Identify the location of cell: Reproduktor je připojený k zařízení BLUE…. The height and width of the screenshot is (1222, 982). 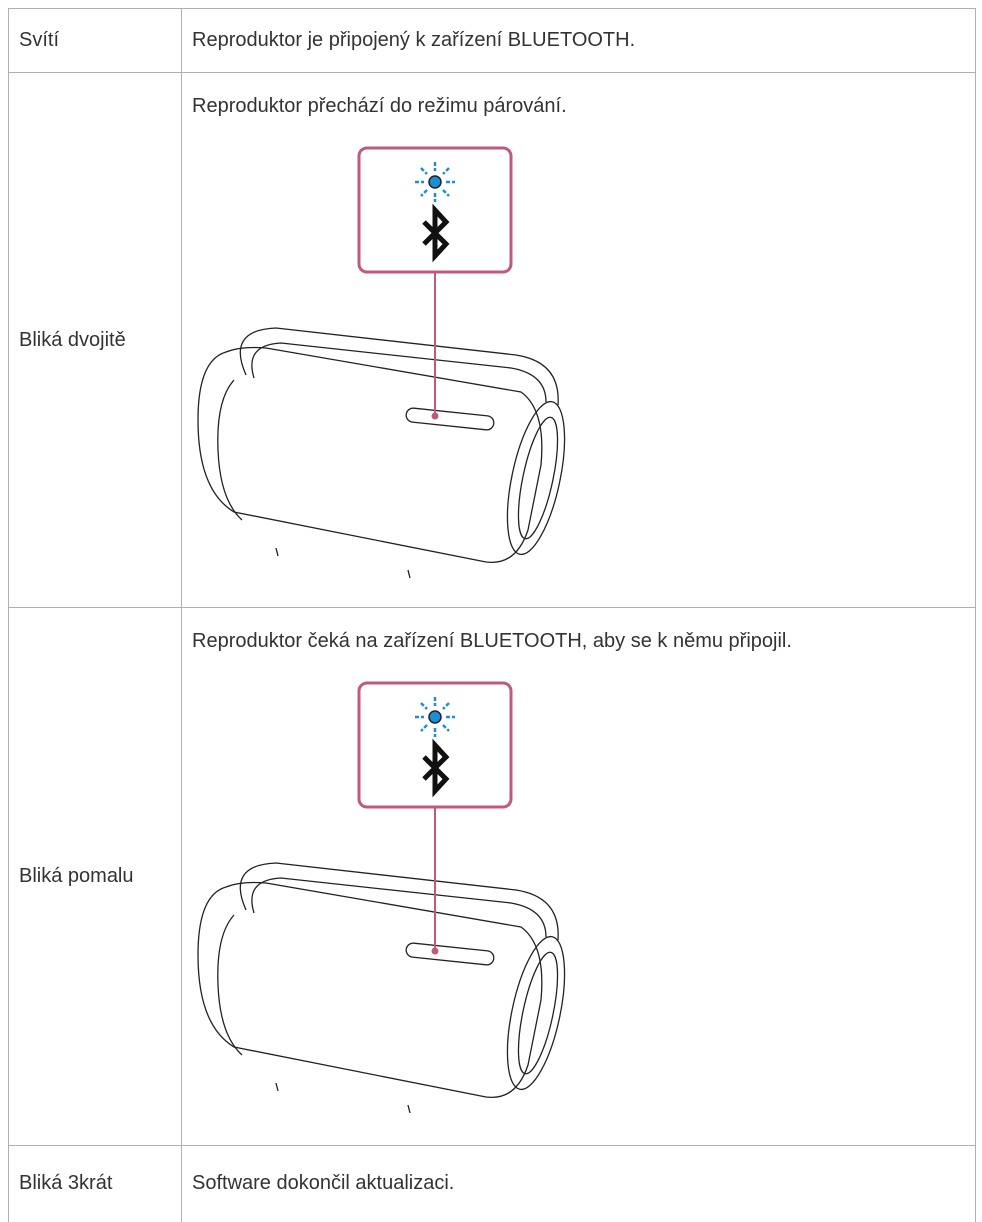
(578, 40).